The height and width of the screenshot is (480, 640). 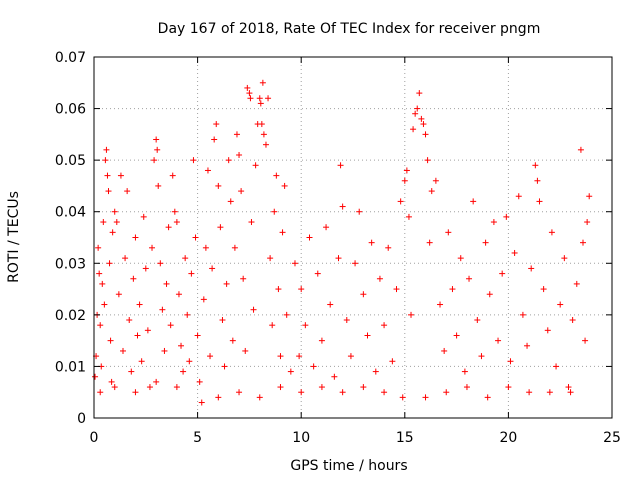 What do you see at coordinates (70, 58) in the screenshot?
I see `y-tick-label: 0.07` at bounding box center [70, 58].